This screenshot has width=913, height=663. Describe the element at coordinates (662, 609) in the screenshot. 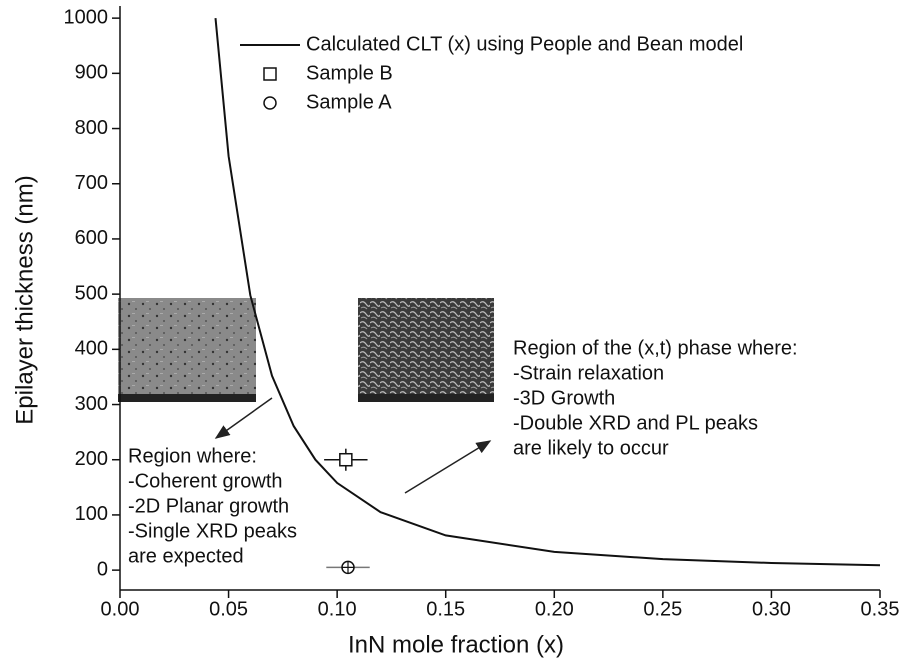

I see `x-tick-label: 0.25` at that location.